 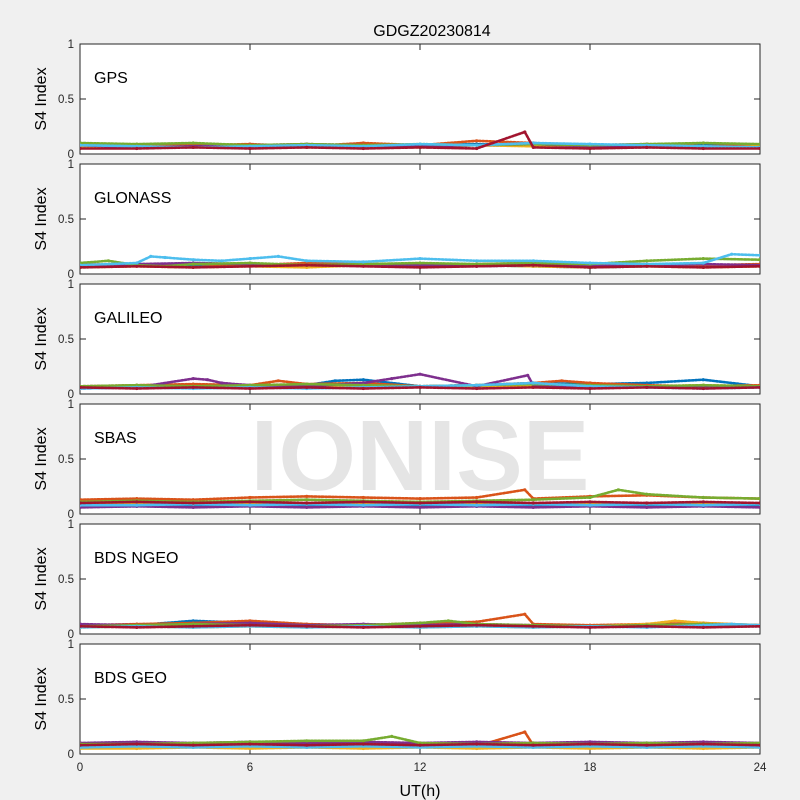 I want to click on panel-1: 0 0.5 1 S4 Index GLONASS, so click(x=397, y=220).